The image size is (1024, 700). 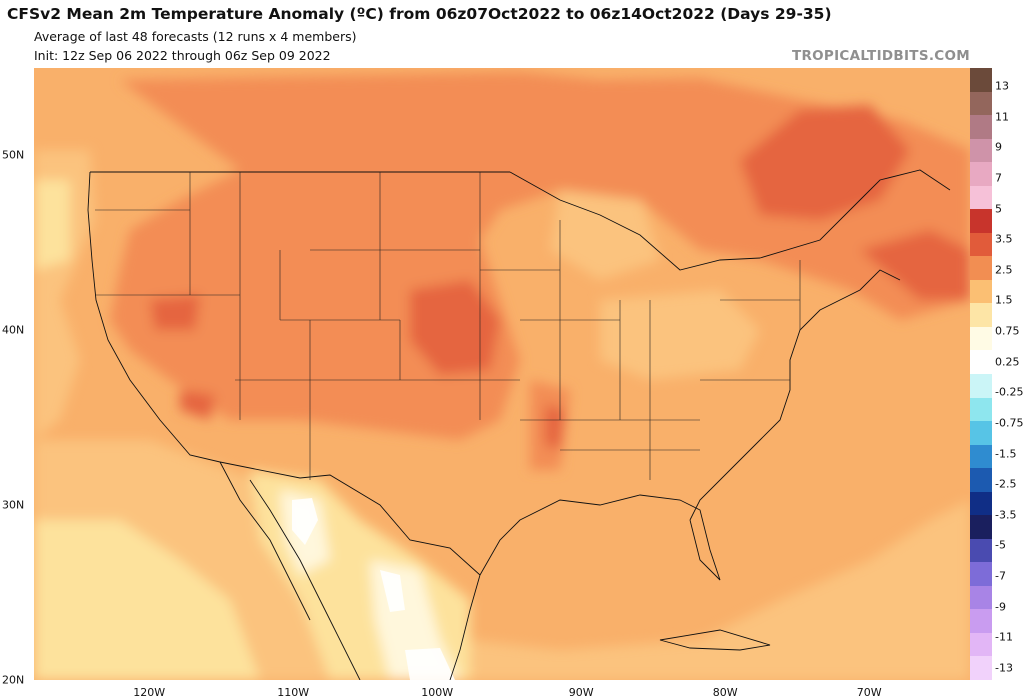 What do you see at coordinates (293, 692) in the screenshot?
I see `longitude-label: 110W` at bounding box center [293, 692].